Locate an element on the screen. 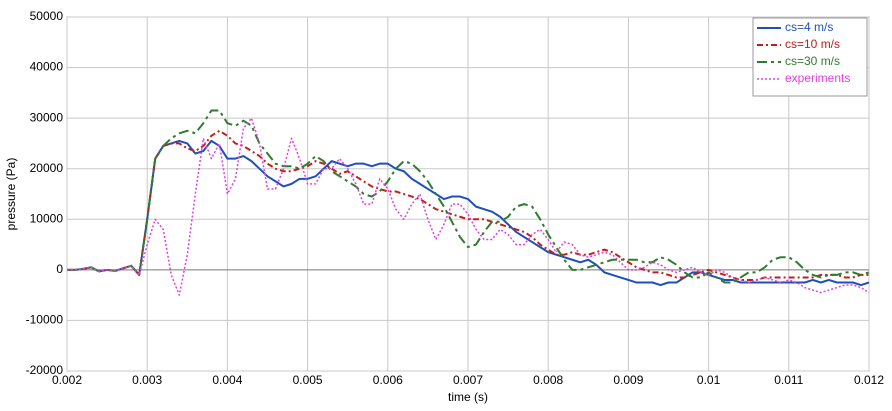 This screenshot has height=411, width=892. y-tick-label: -20000 is located at coordinates (45, 370).